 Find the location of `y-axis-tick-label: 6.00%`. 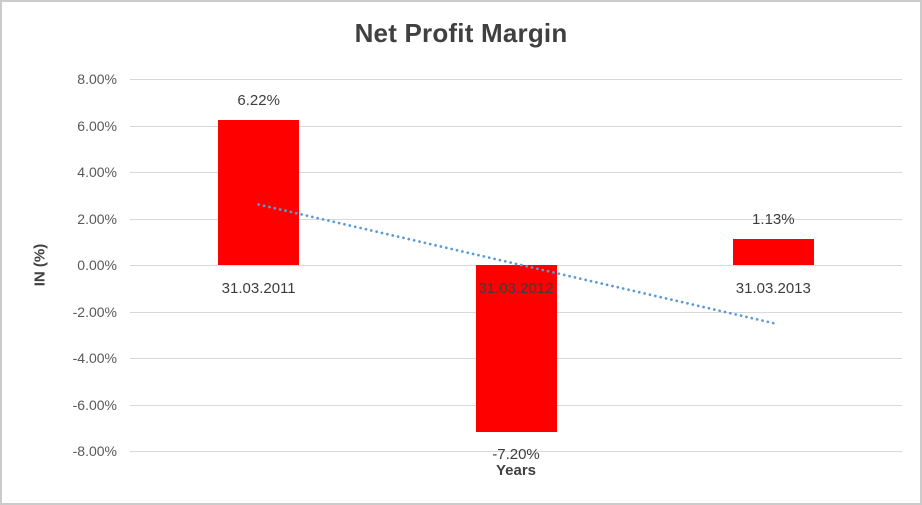

y-axis-tick-label: 6.00% is located at coordinates (97, 125).